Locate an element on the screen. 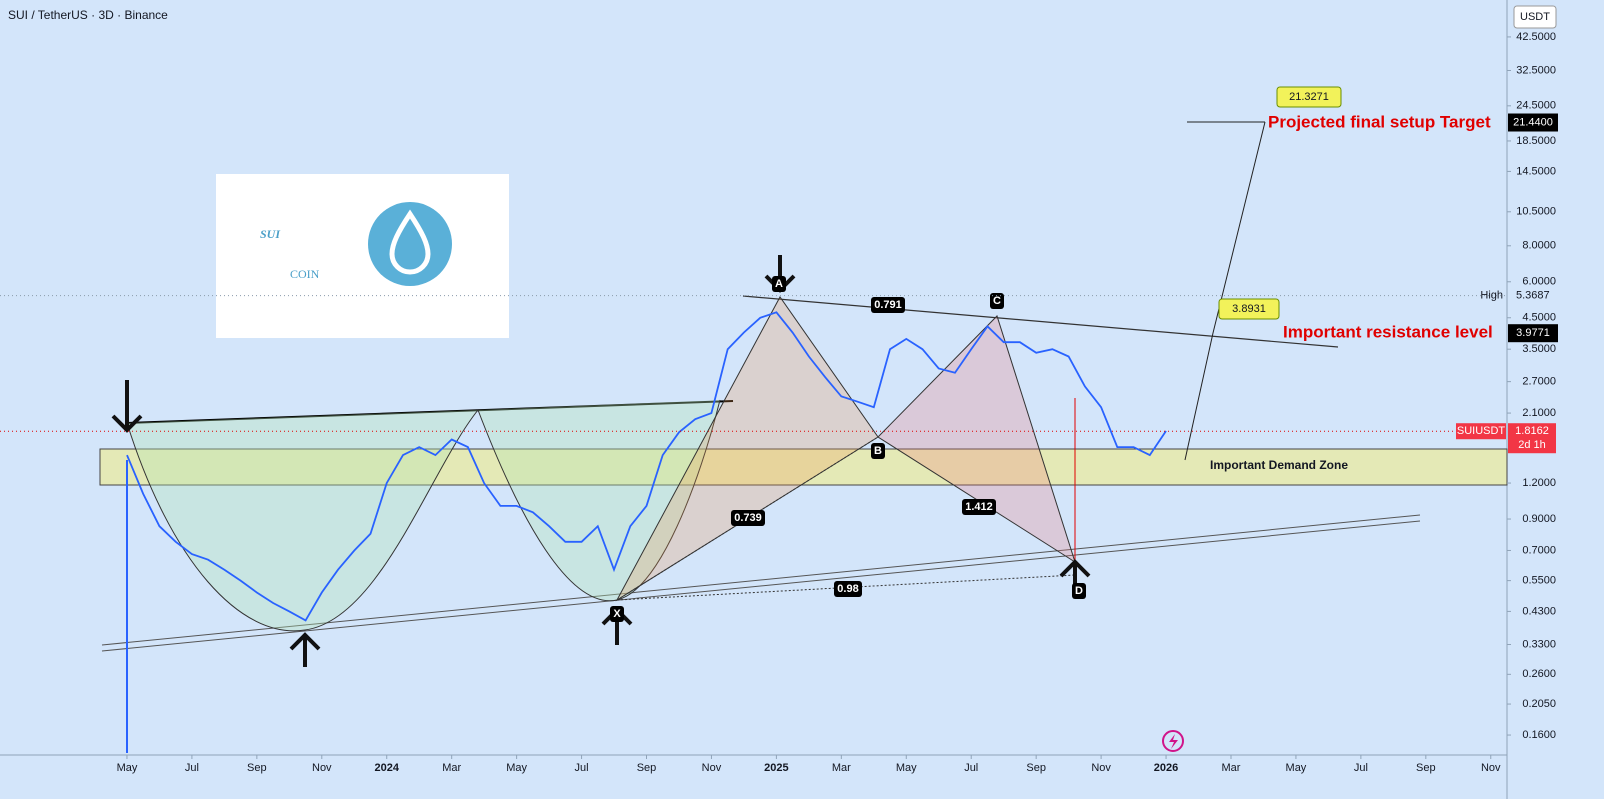 The width and height of the screenshot is (1604, 799). lightning-icon is located at coordinates (1173, 741).